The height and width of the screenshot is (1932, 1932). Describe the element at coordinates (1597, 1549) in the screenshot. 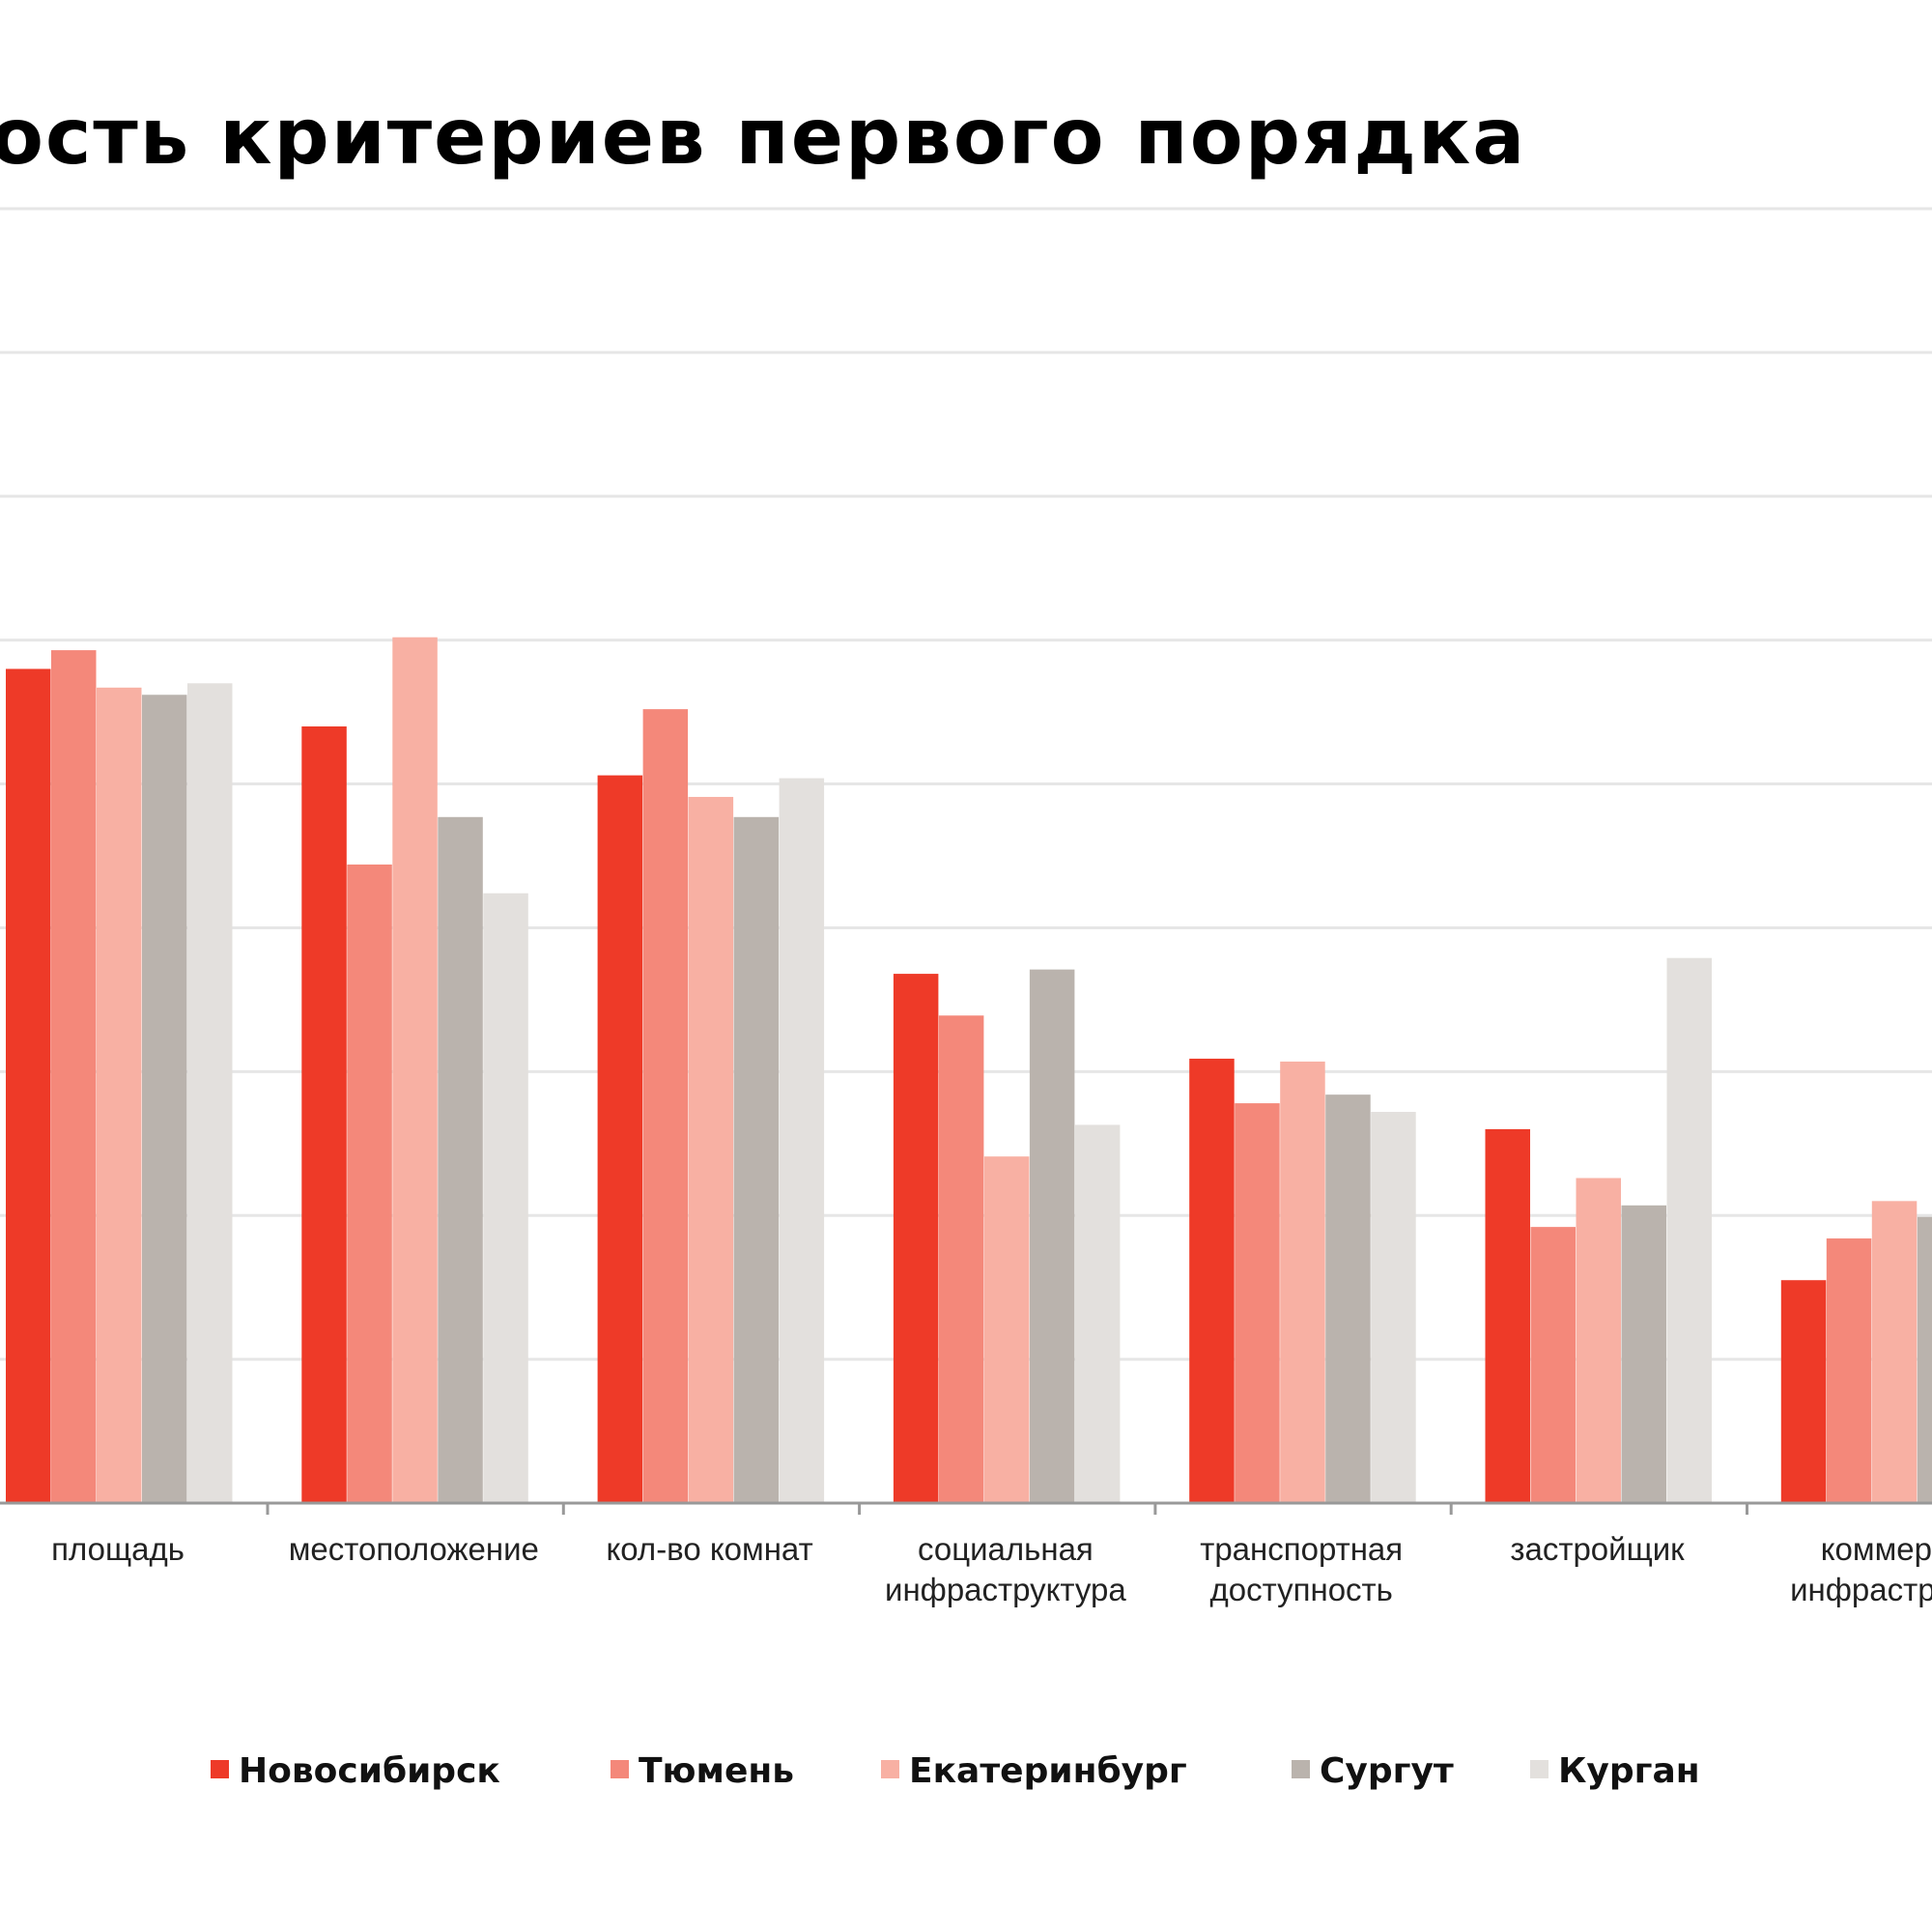

I see `x-tick-label: застройщик` at that location.